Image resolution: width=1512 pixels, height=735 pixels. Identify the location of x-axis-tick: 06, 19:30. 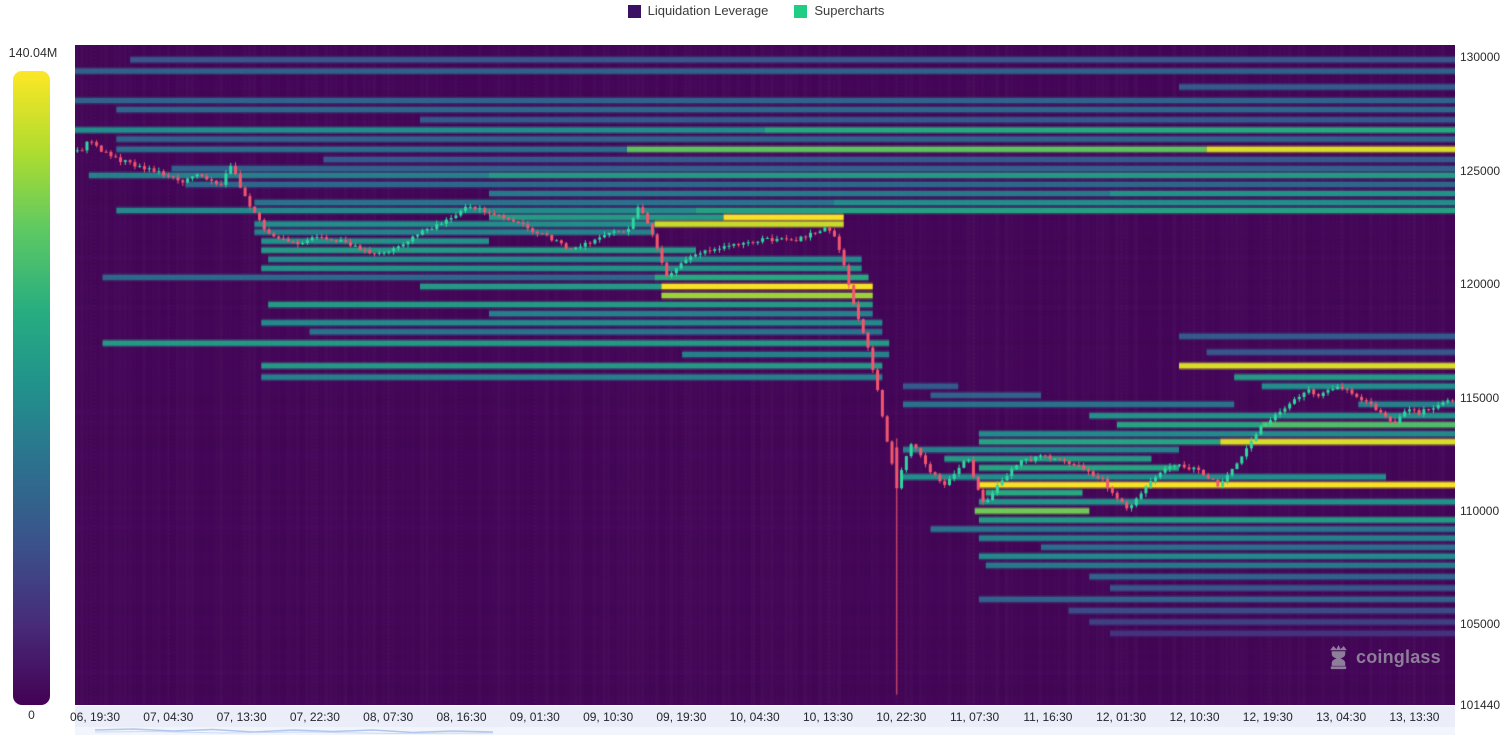
(95, 717).